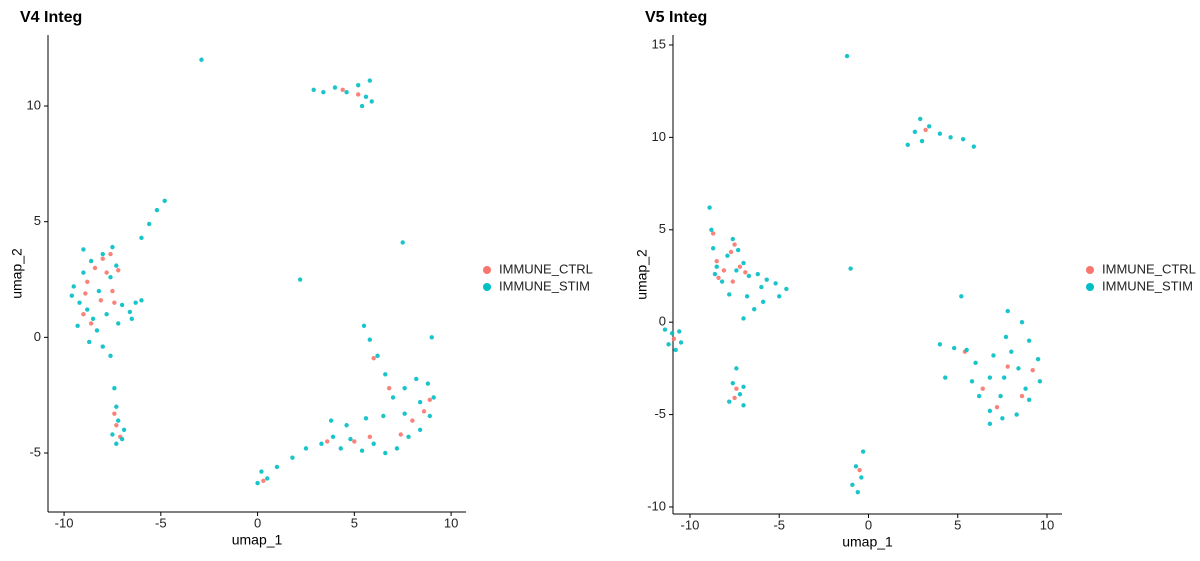 This screenshot has width=1200, height=561. What do you see at coordinates (656, 505) in the screenshot?
I see `y-tick-label: -10` at bounding box center [656, 505].